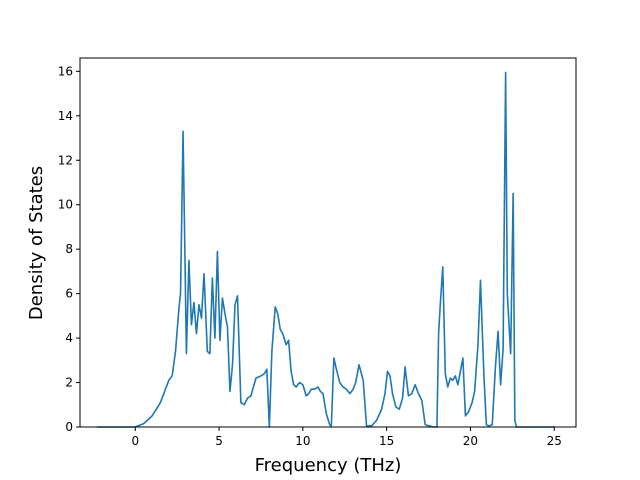 The image size is (640, 480). What do you see at coordinates (219, 441) in the screenshot?
I see `x-tick-label: 5` at bounding box center [219, 441].